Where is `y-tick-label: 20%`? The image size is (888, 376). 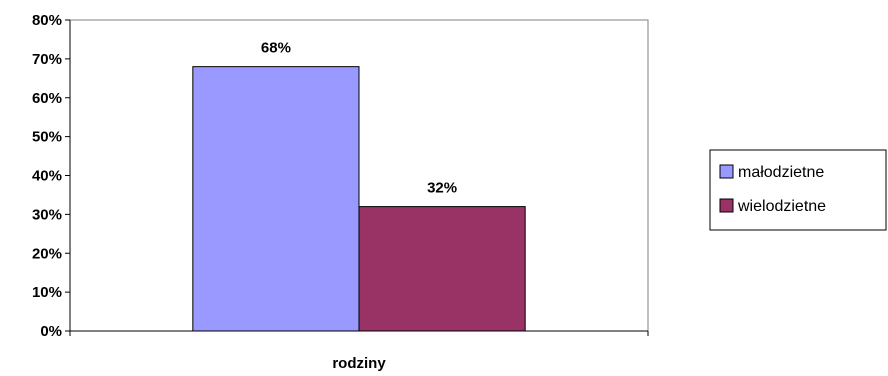 y-tick-label: 20% is located at coordinates (47, 253).